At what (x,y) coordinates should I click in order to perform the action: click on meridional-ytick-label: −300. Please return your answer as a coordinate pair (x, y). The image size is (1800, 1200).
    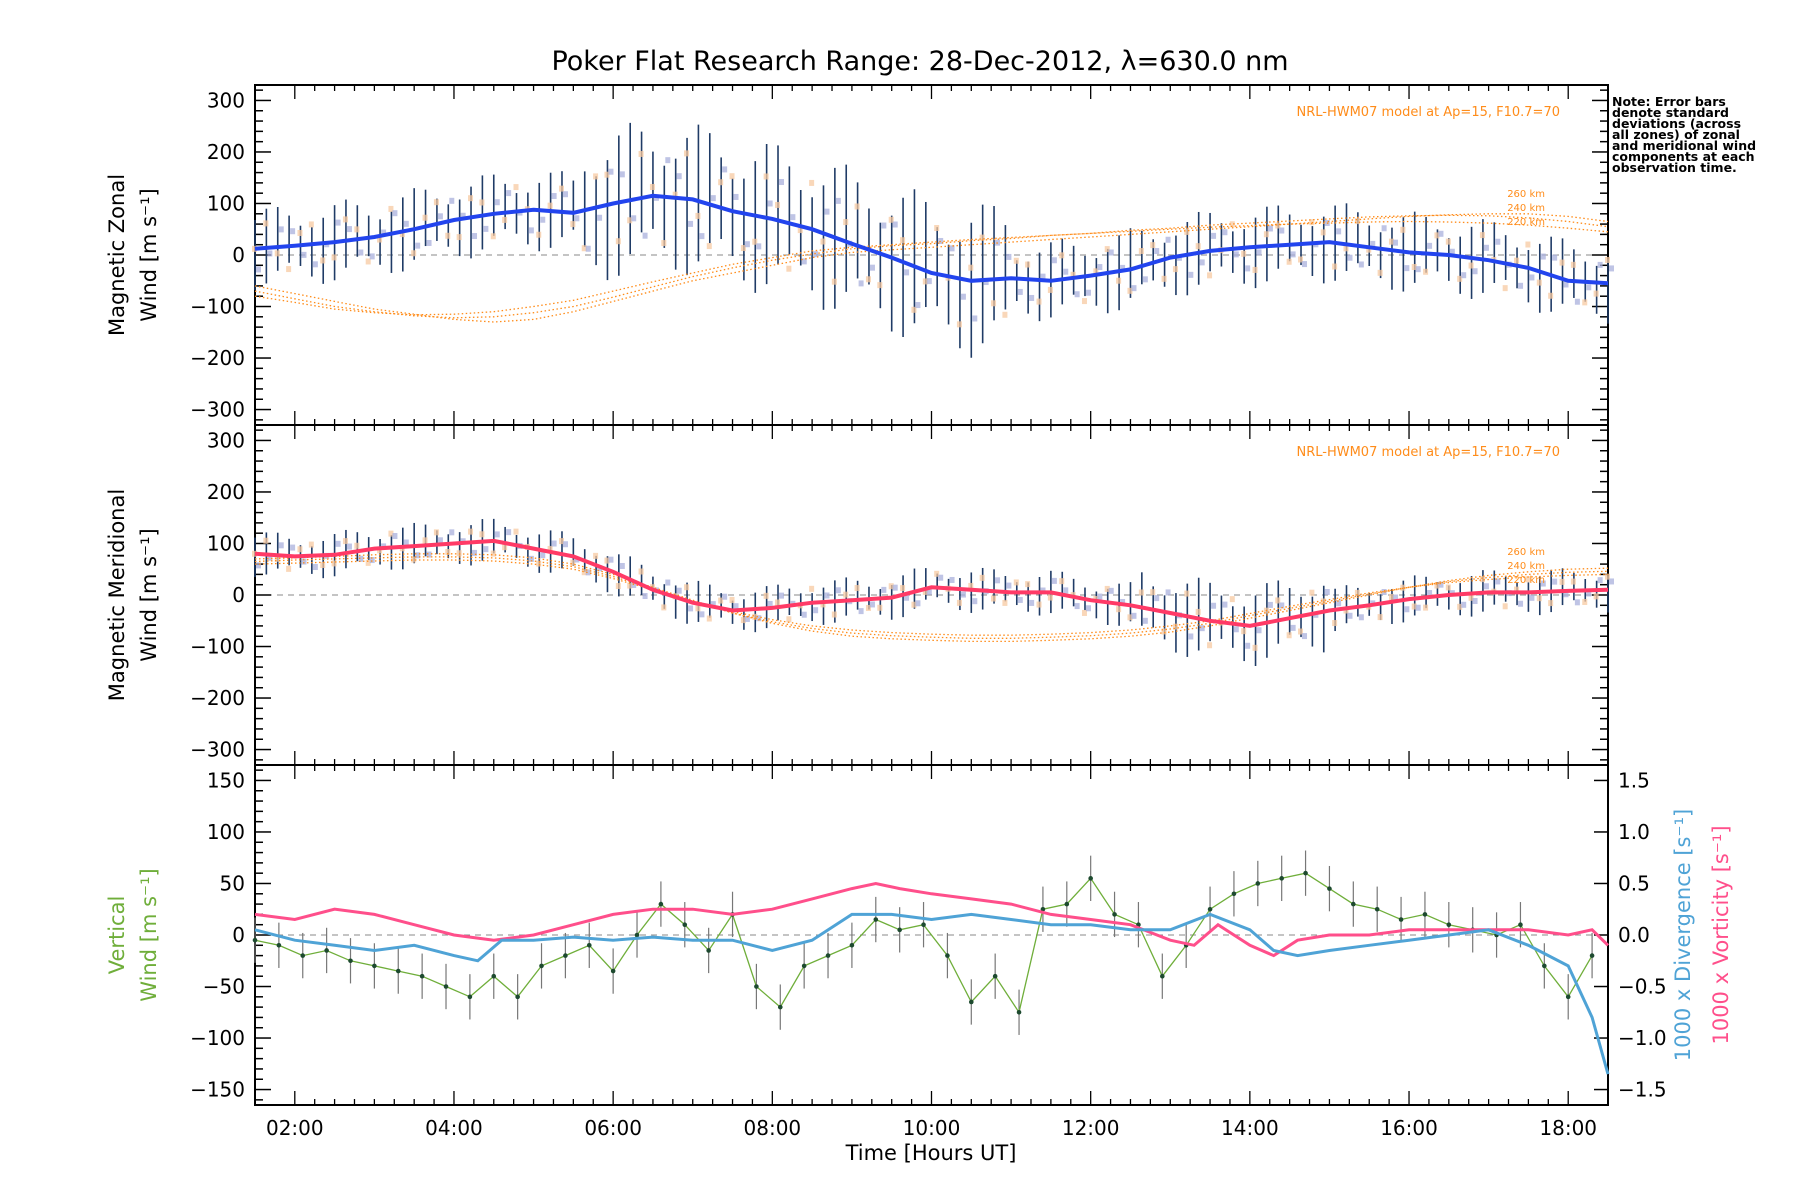
    Looking at the image, I should click on (217, 750).